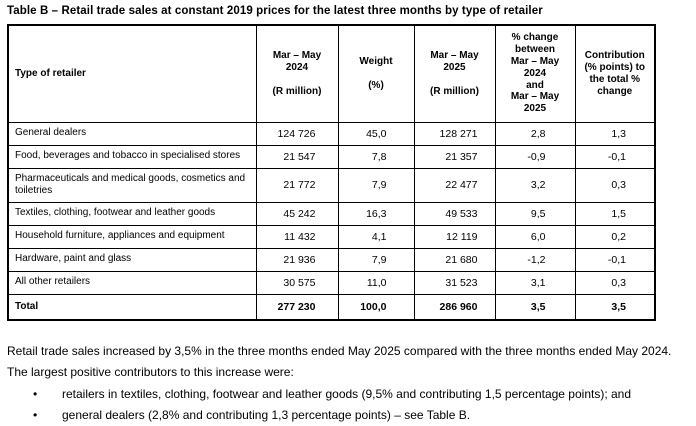  I want to click on cell-contribution: 1,5, so click(615, 213).